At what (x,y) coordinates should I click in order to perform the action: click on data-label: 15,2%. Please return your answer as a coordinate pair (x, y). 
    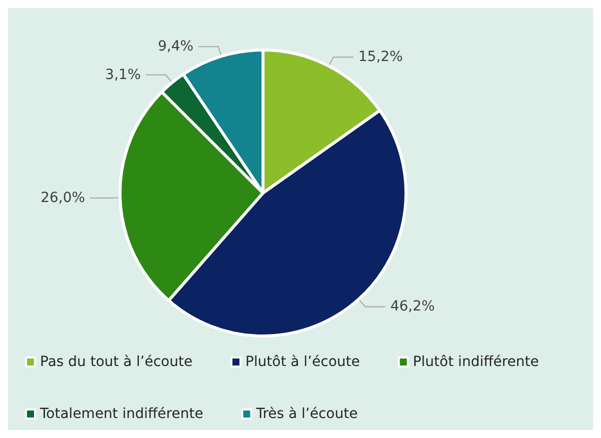
    Looking at the image, I should click on (380, 57).